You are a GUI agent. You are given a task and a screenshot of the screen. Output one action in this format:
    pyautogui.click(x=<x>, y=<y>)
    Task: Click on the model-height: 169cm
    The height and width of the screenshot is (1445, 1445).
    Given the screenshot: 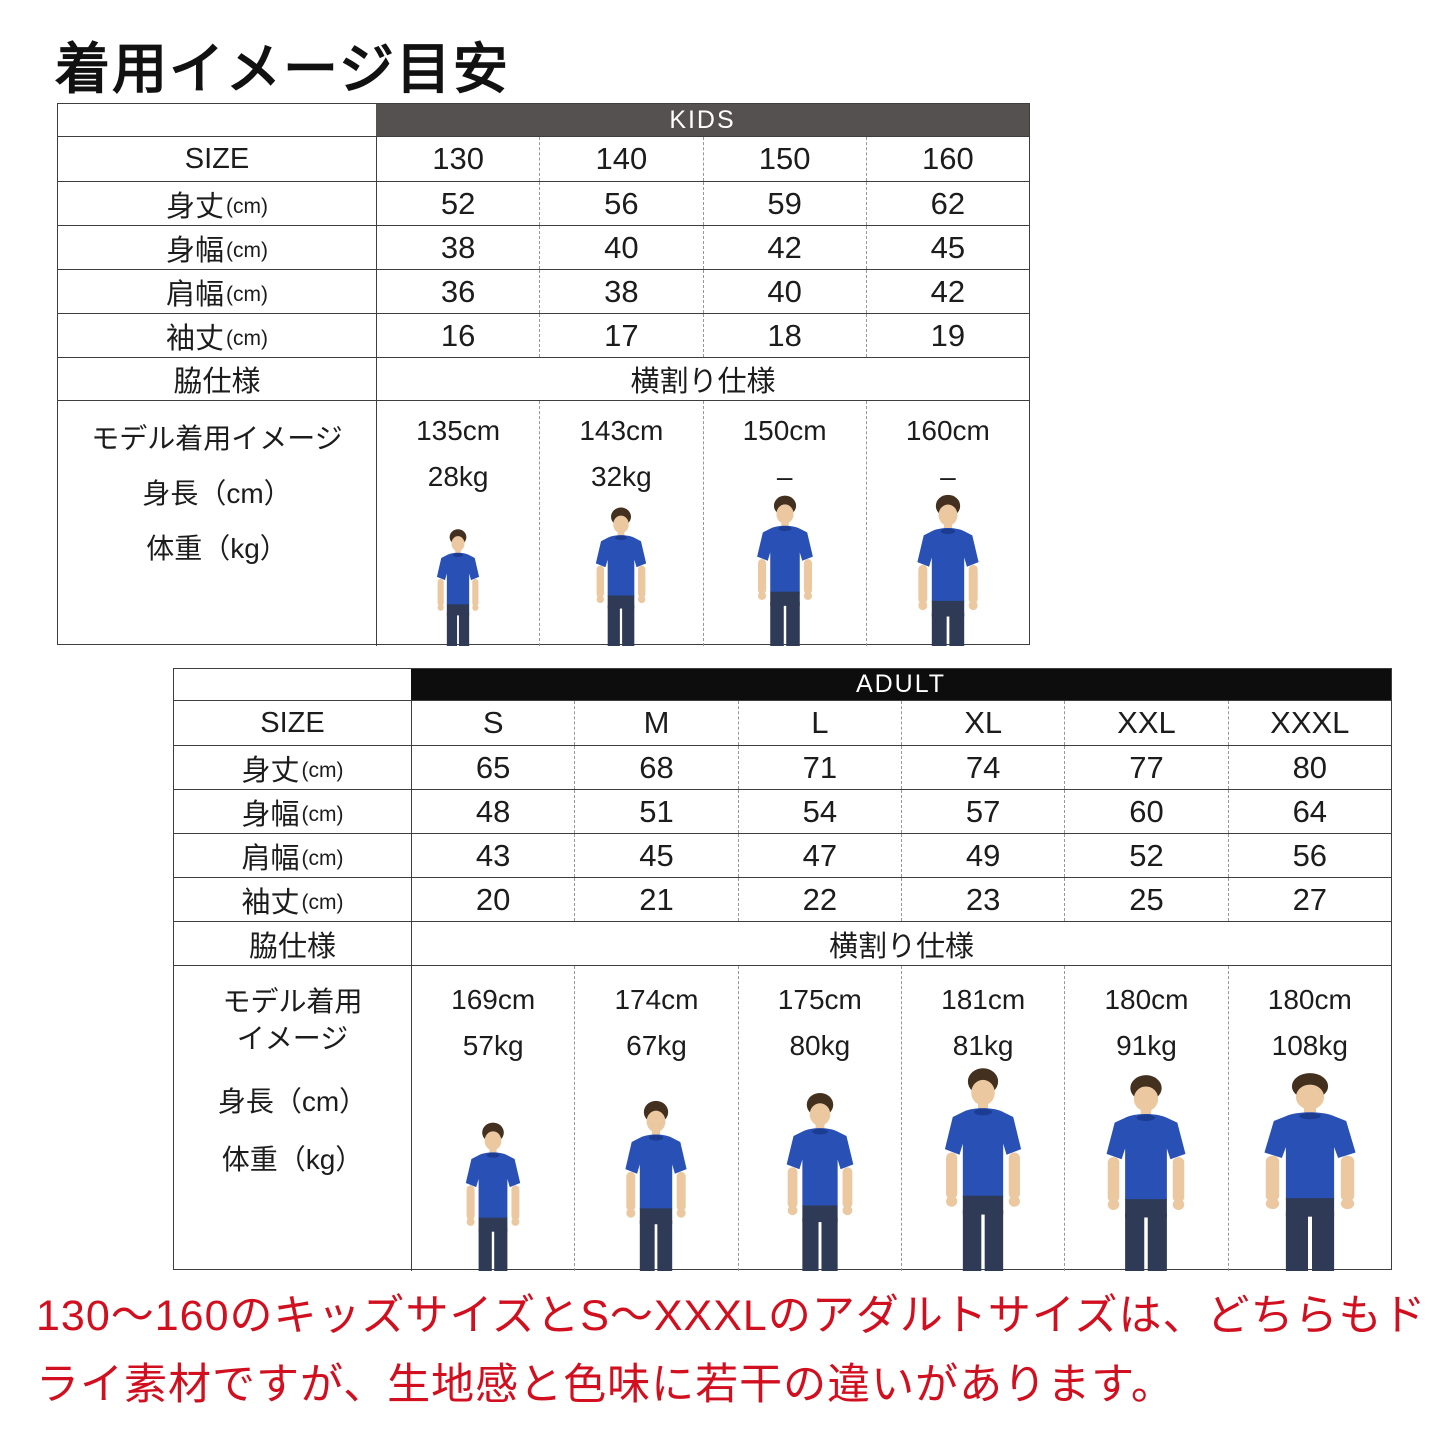 What is the action you would take?
    pyautogui.click(x=493, y=999)
    